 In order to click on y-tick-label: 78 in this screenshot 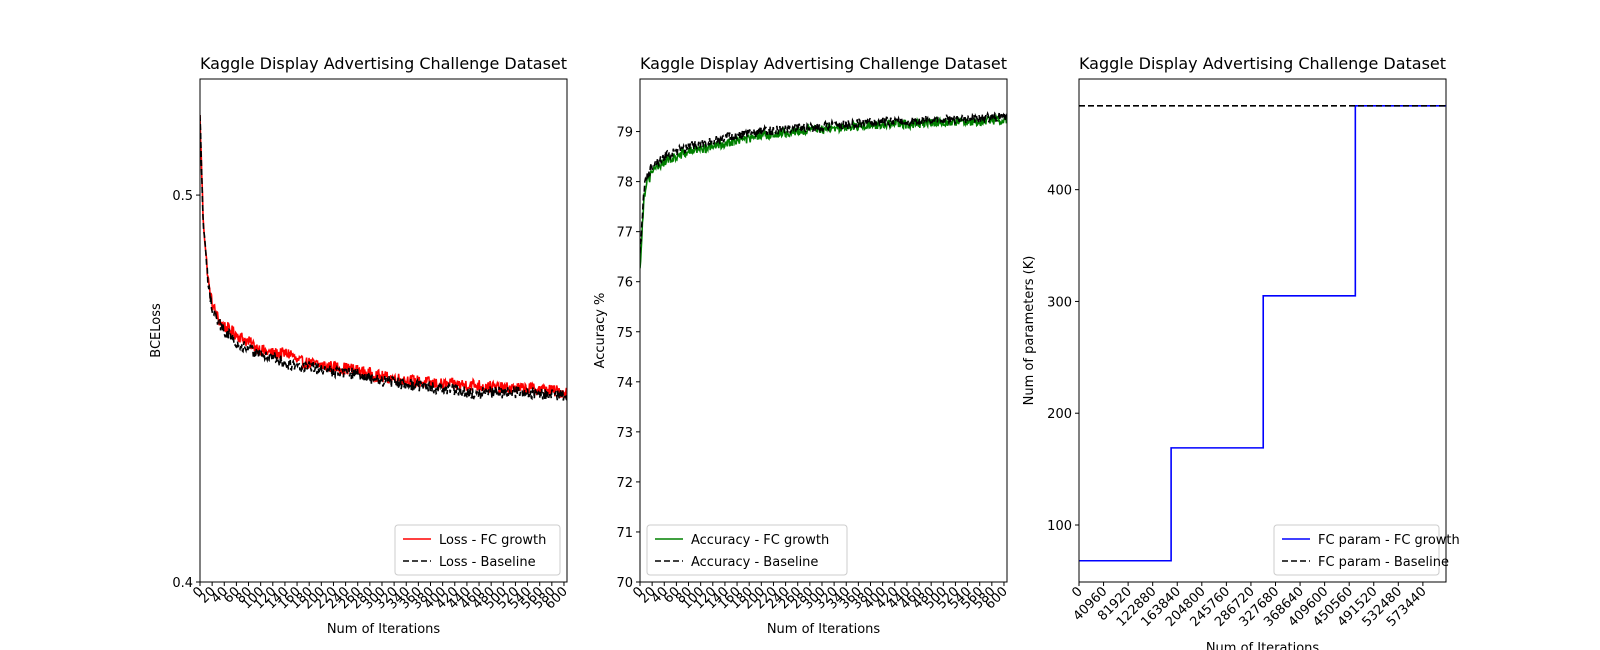, I will do `click(624, 183)`.